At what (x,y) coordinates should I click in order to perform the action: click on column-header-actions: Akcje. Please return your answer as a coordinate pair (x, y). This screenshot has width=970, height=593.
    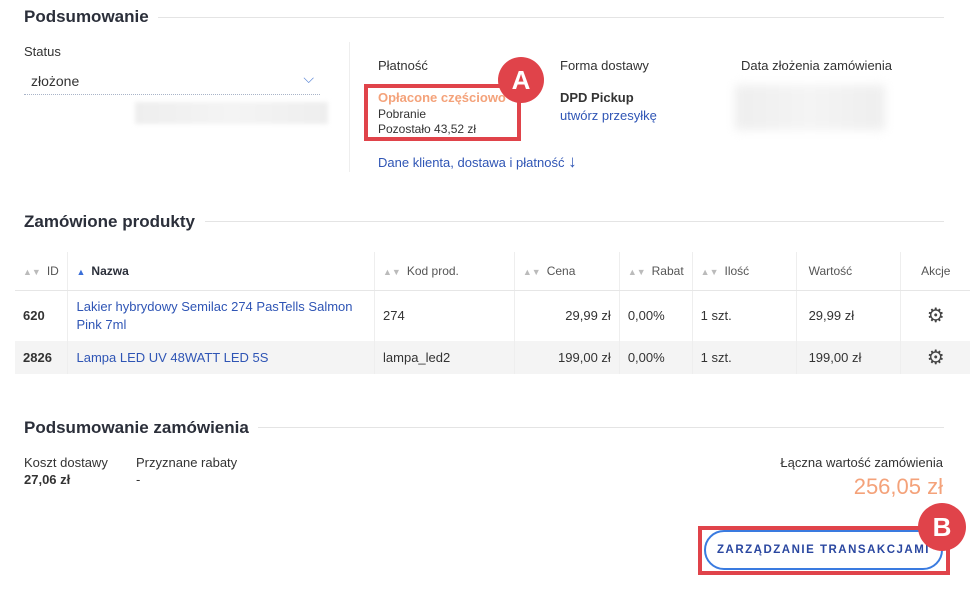
    Looking at the image, I should click on (935, 271).